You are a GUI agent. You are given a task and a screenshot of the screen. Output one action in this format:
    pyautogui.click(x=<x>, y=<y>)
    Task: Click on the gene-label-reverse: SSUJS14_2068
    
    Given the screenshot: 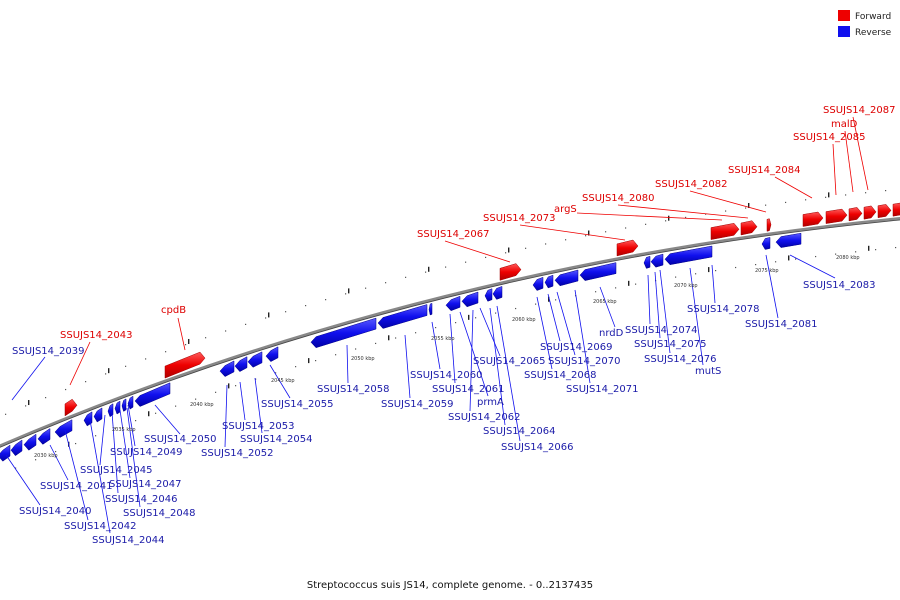 What is the action you would take?
    pyautogui.click(x=560, y=375)
    